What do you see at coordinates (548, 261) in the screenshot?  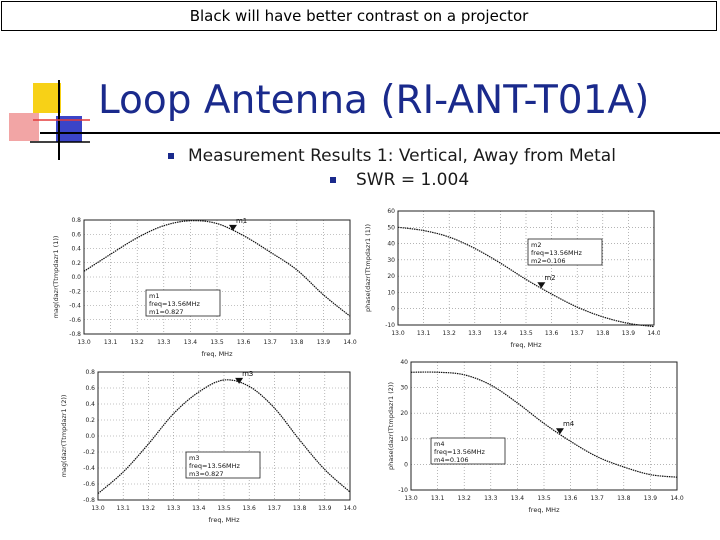 I see `marker-readout-line: m2=0.106` at bounding box center [548, 261].